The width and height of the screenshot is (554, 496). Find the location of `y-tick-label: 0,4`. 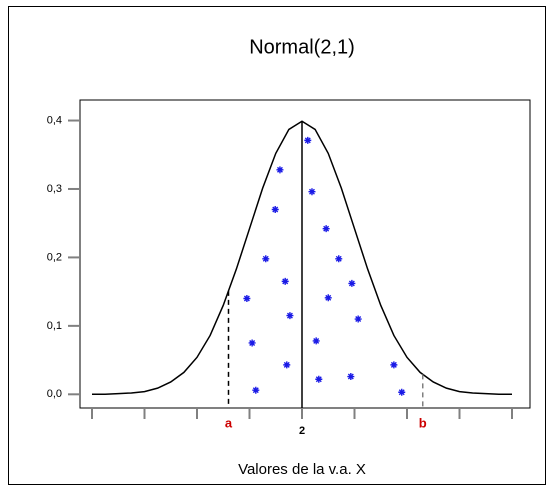

y-tick-label: 0,4 is located at coordinates (54, 120).